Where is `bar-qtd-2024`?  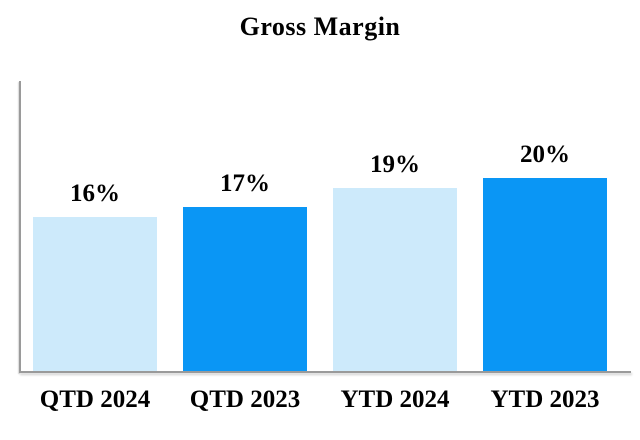 bar-qtd-2024 is located at coordinates (95, 294).